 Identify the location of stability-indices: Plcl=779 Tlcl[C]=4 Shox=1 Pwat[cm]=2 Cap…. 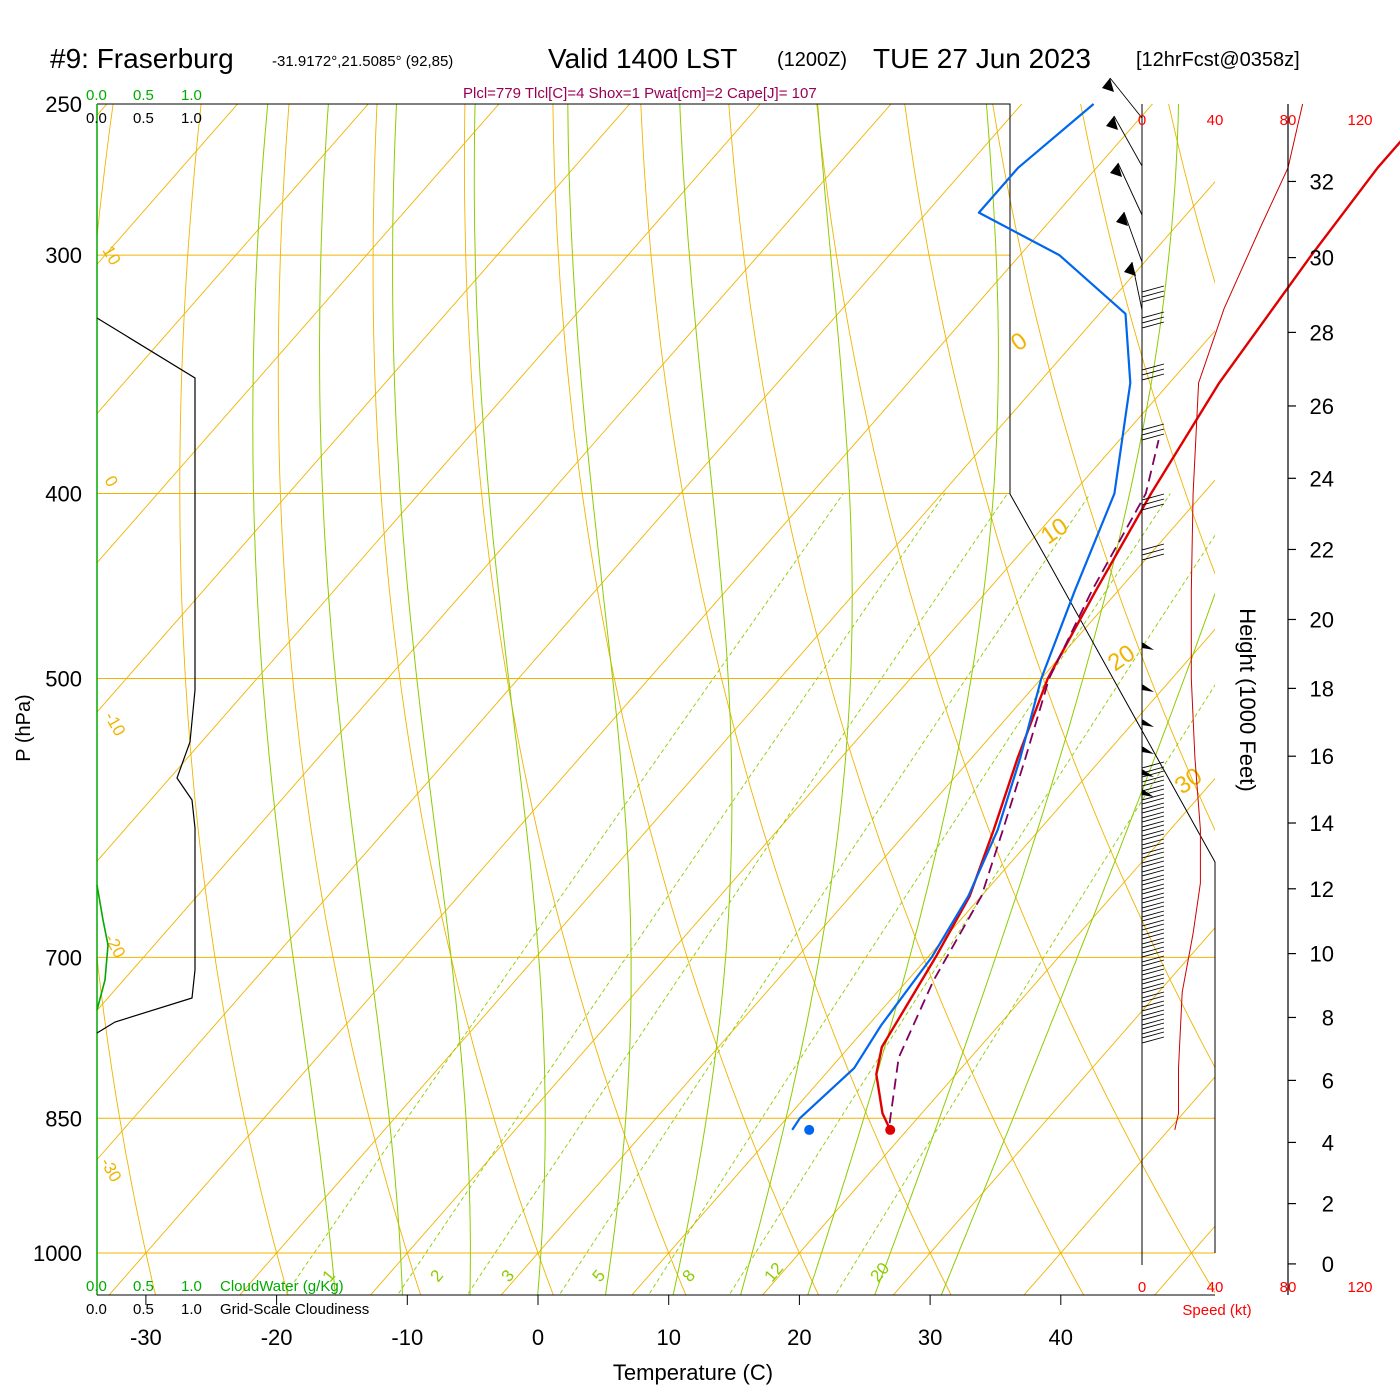
(640, 93).